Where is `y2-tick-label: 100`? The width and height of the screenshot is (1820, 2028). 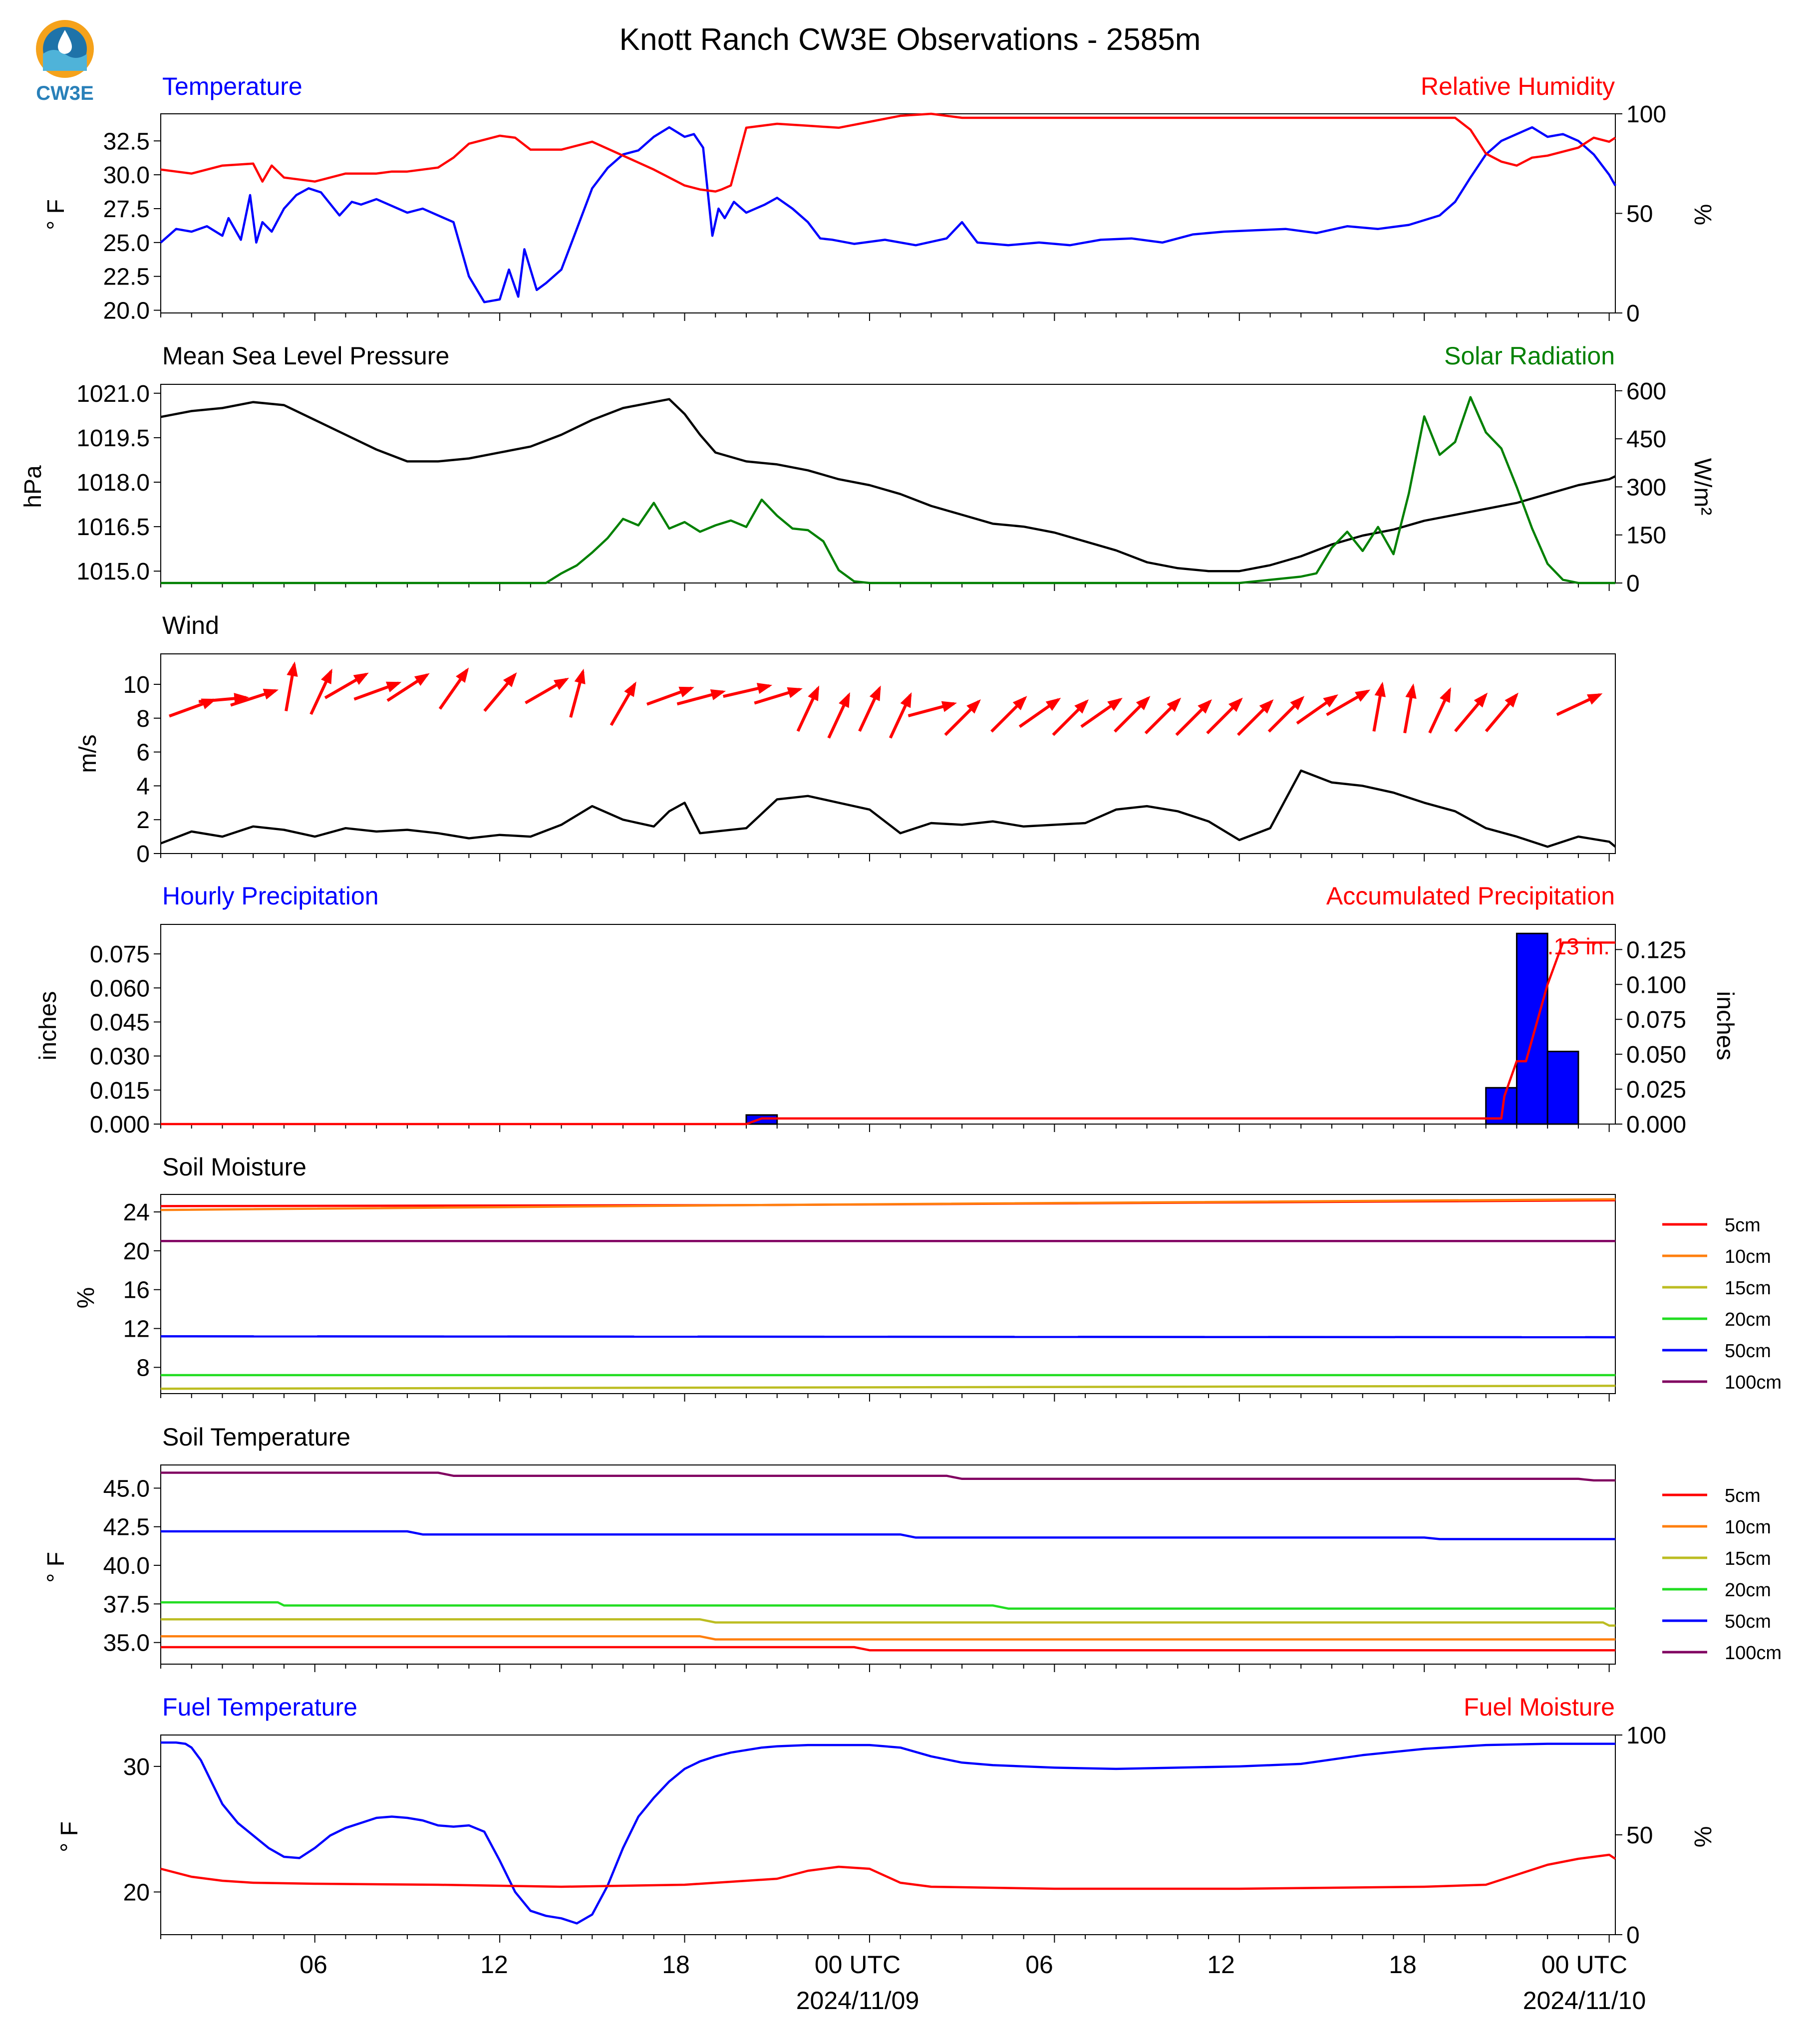
y2-tick-label: 100 is located at coordinates (1646, 1736).